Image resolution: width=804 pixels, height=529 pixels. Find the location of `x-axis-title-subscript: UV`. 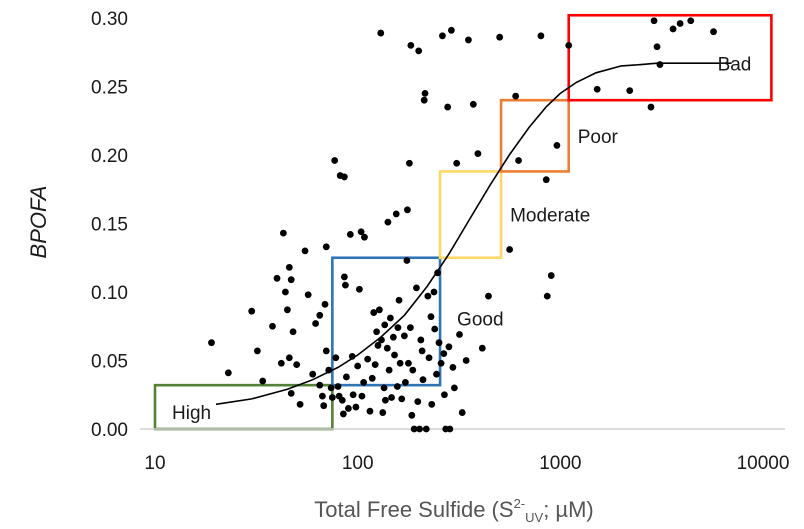

x-axis-title-subscript: UV is located at coordinates (534, 517).